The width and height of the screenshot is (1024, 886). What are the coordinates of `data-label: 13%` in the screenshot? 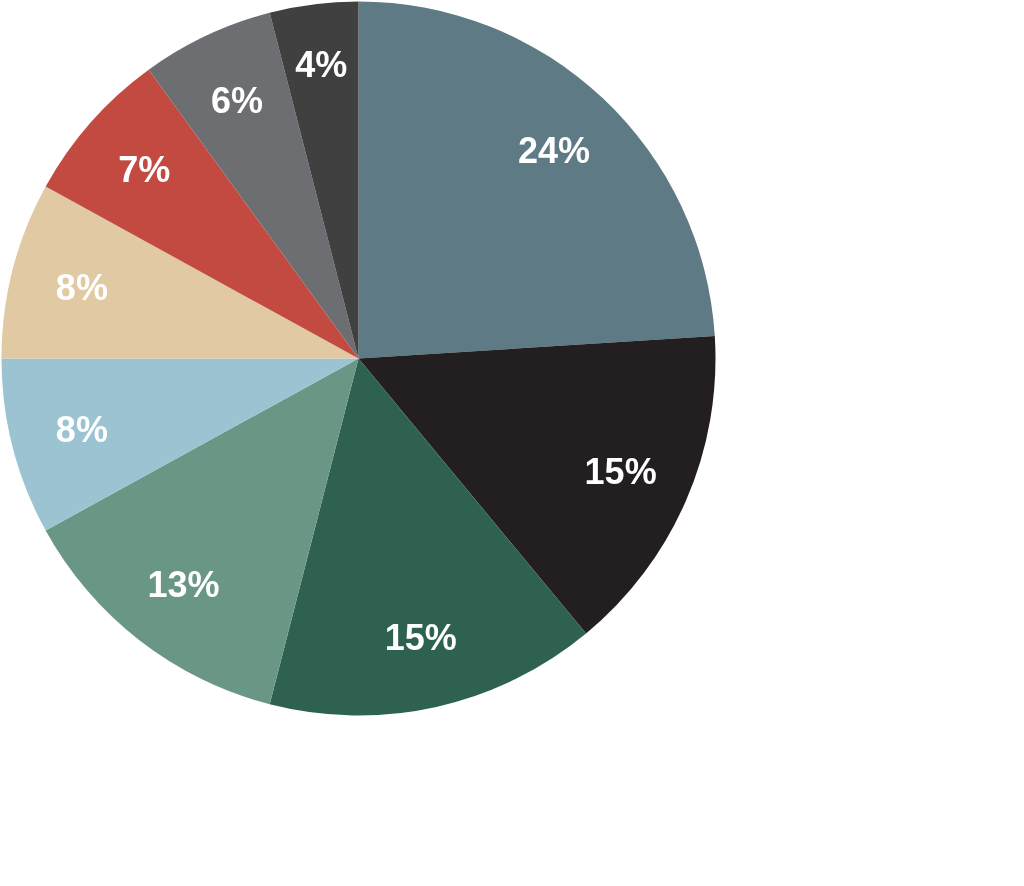 It's located at (183, 584).